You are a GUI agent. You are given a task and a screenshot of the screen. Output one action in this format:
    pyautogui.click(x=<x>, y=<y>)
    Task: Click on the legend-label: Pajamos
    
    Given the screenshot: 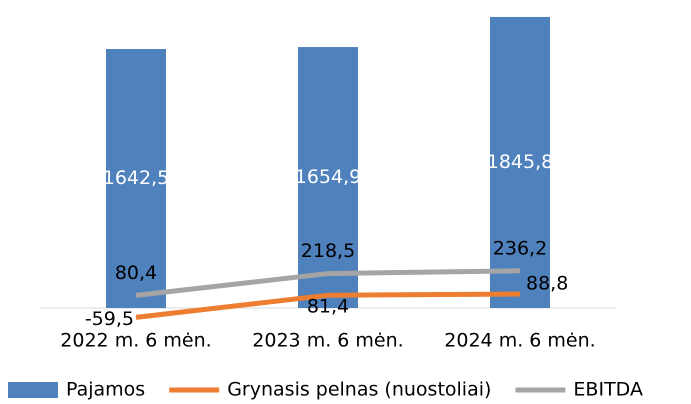 What is the action you would take?
    pyautogui.click(x=105, y=390)
    